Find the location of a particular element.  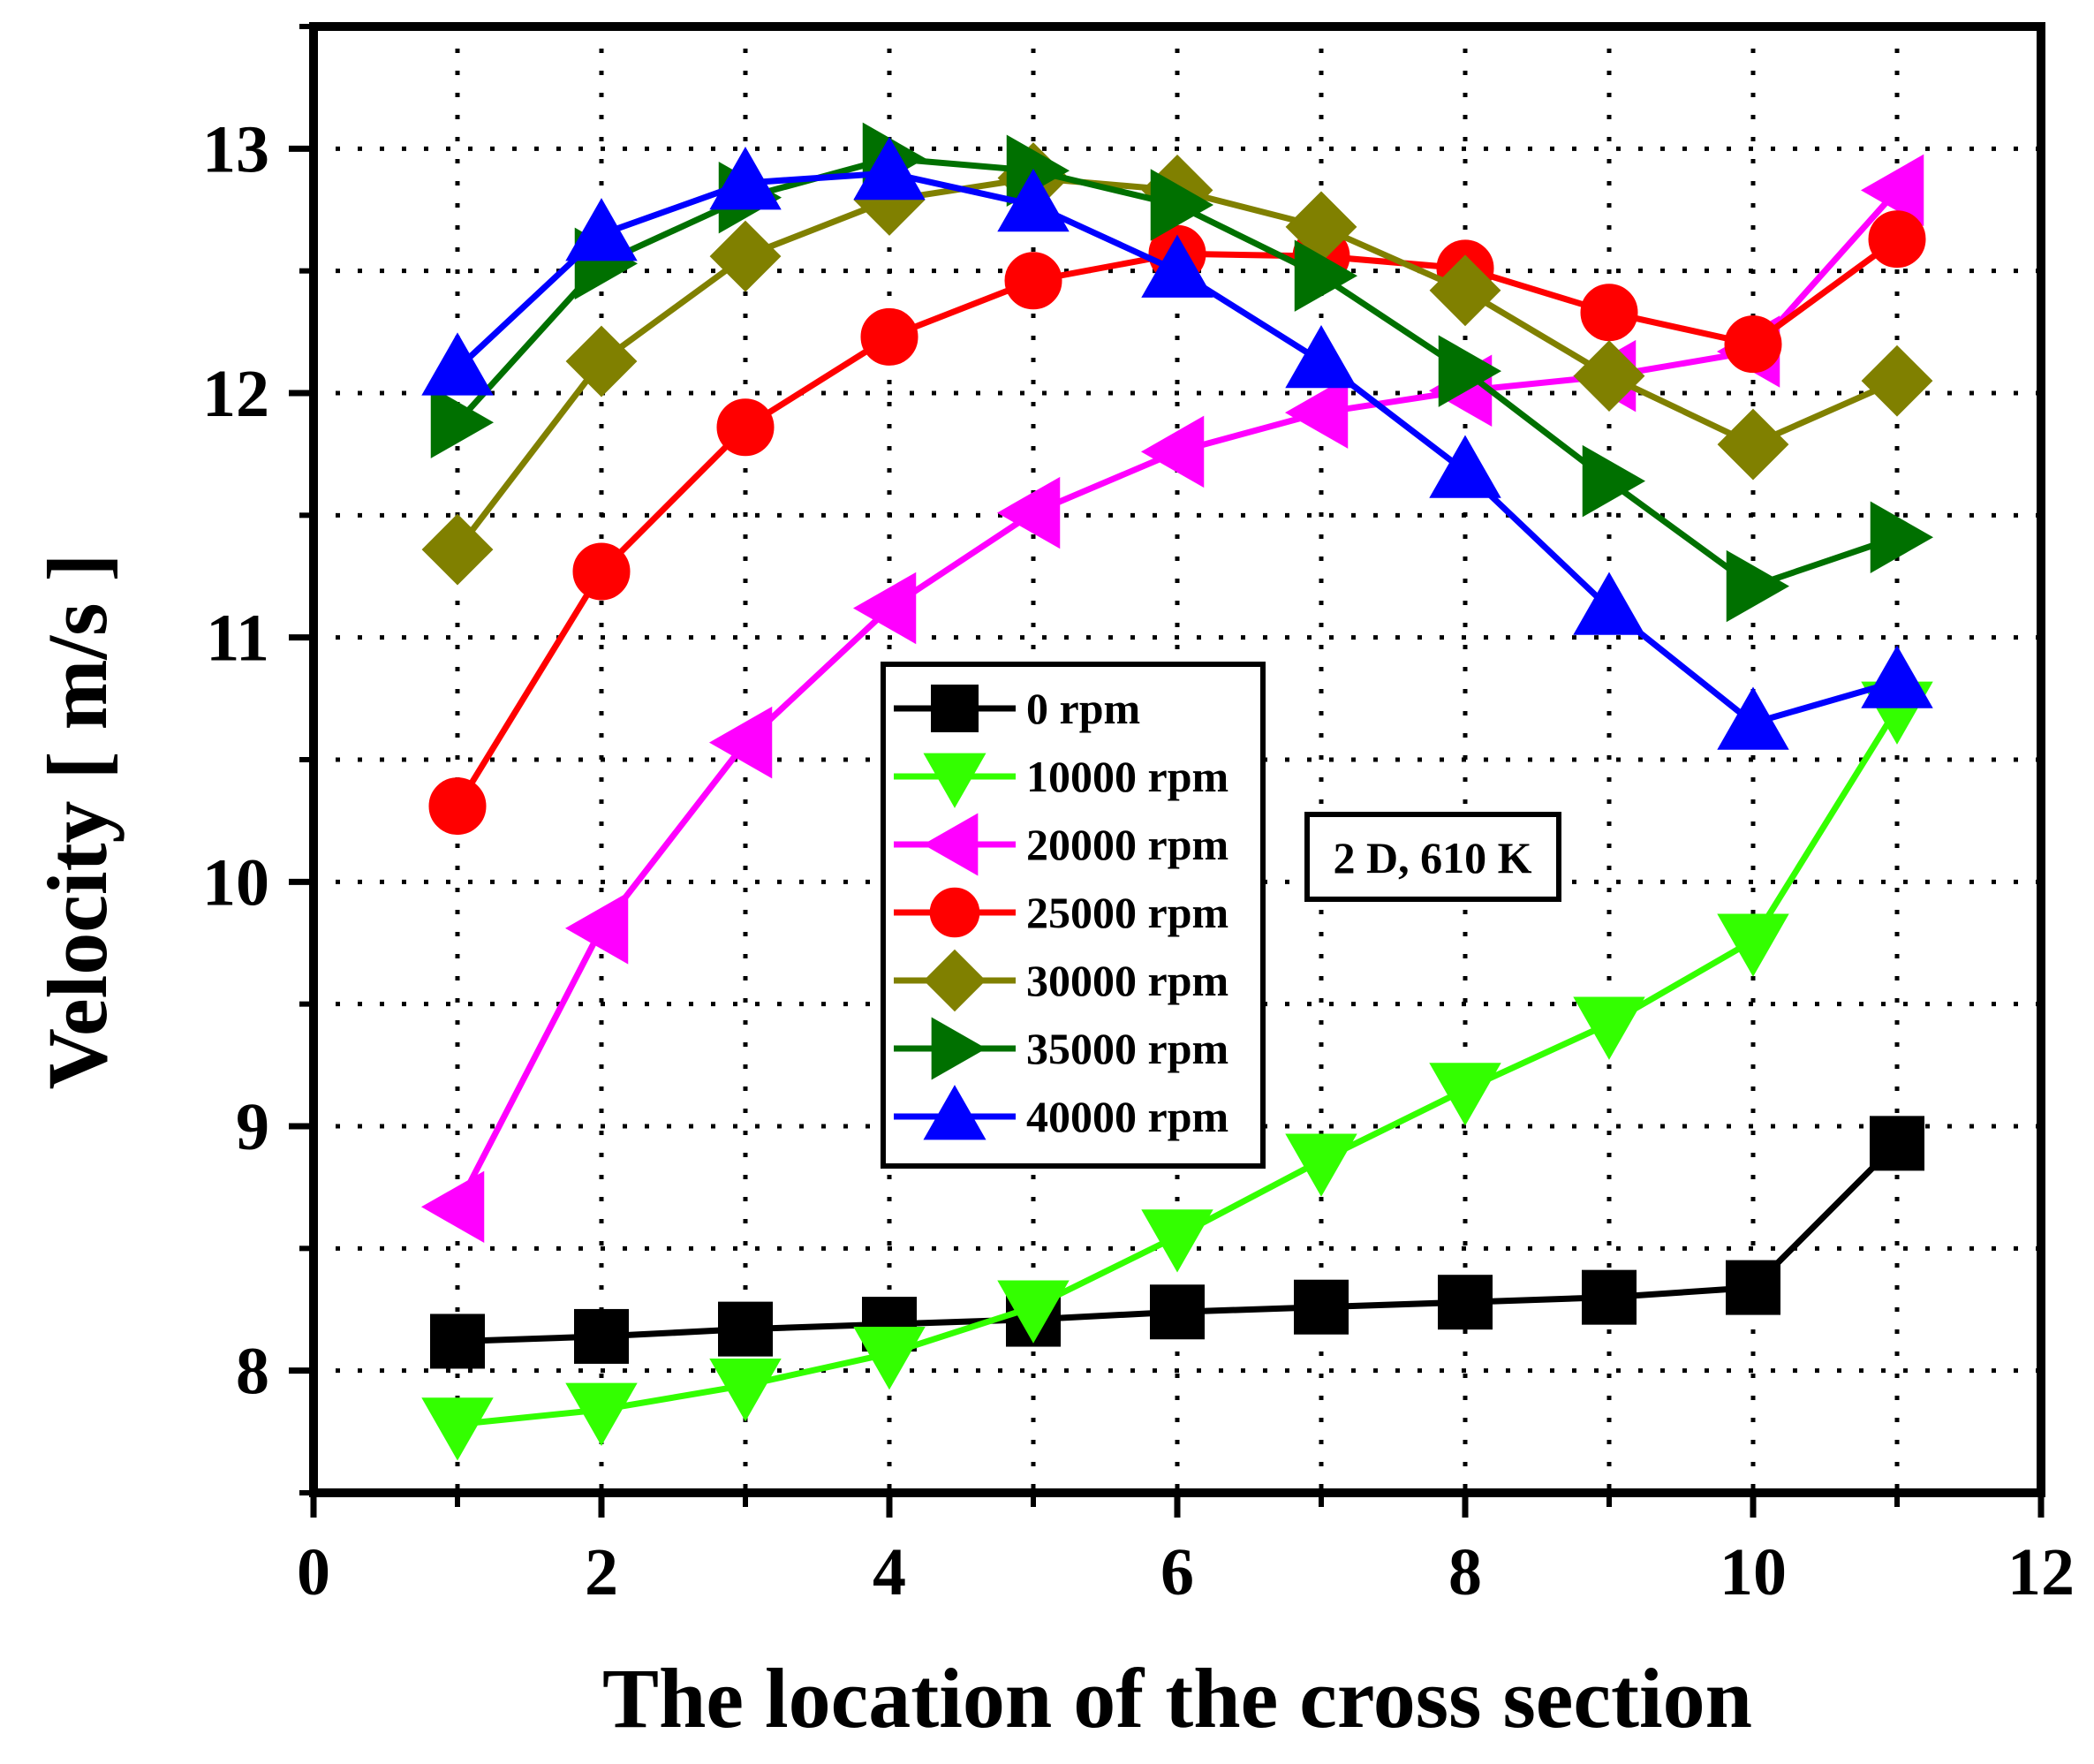

annotation-label: 2 D, 610 K is located at coordinates (1433, 857).